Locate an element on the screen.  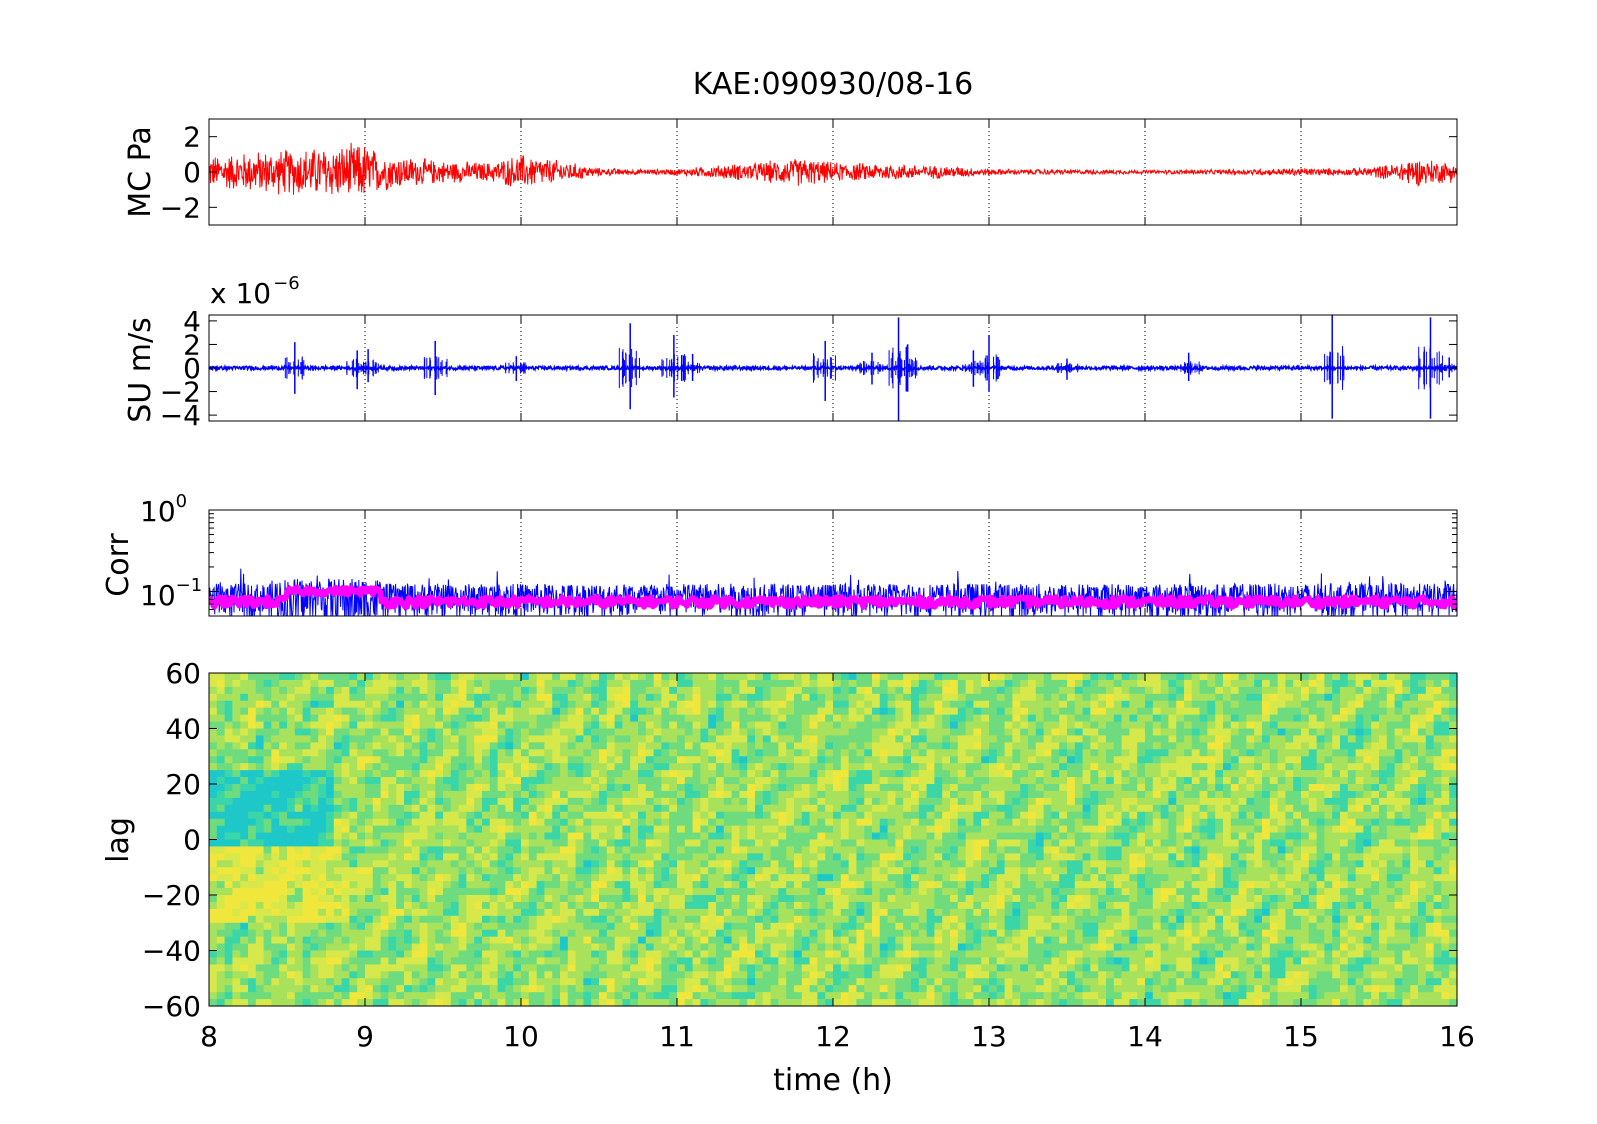
figure-title: KAE:090930/08-16 is located at coordinates (833, 84).